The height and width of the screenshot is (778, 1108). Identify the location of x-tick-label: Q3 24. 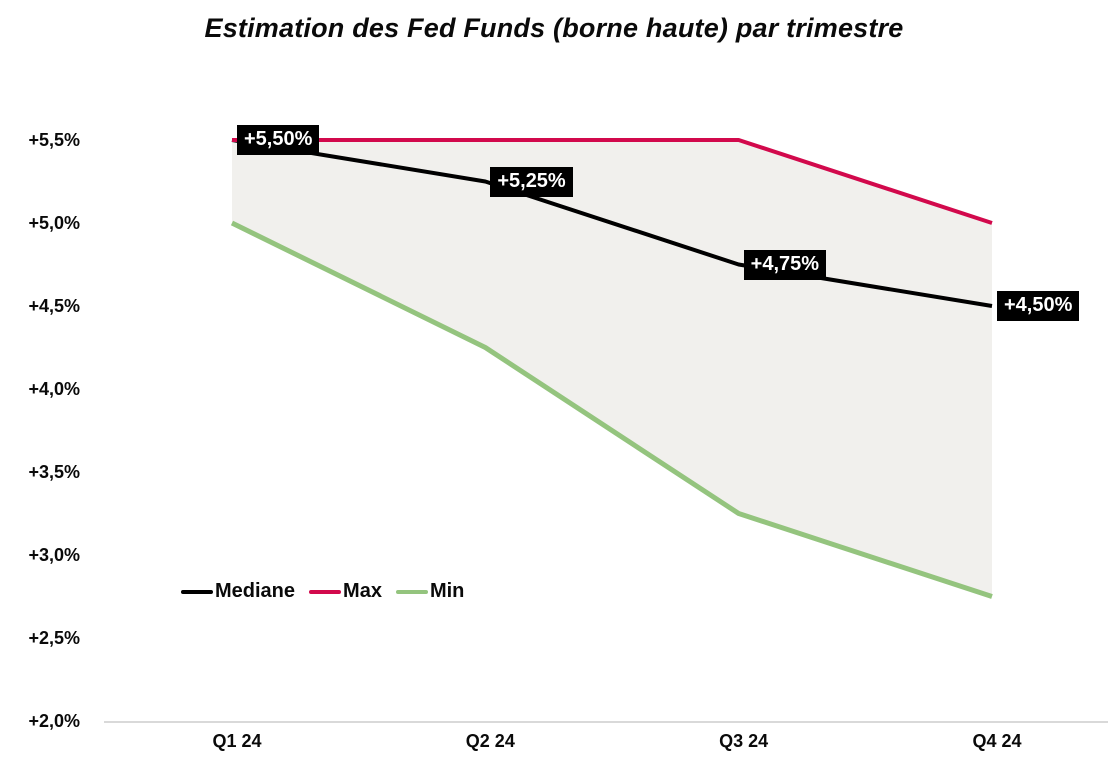
(744, 741).